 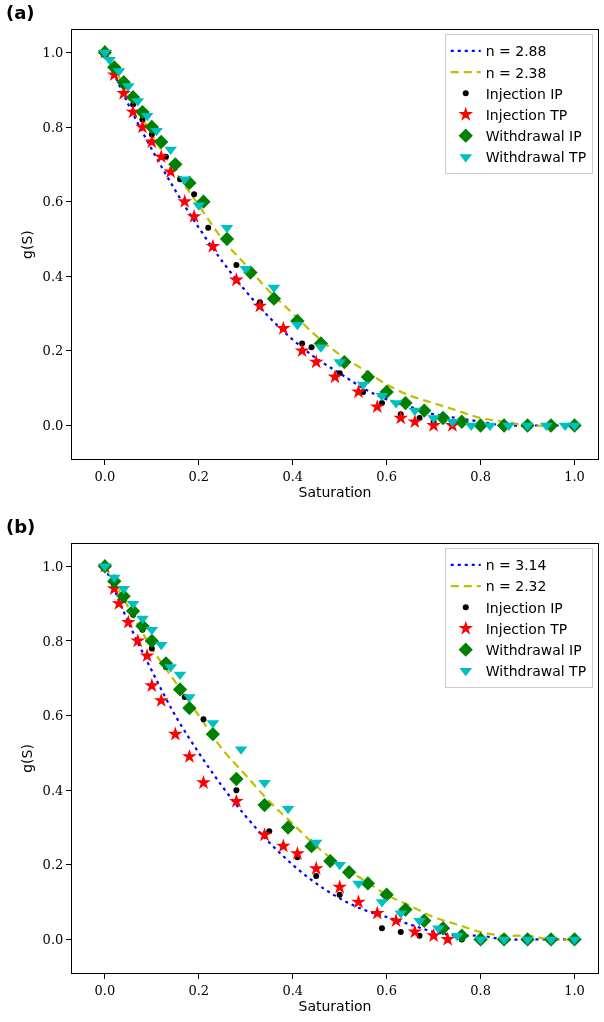 What do you see at coordinates (516, 565) in the screenshot?
I see `legend-label: n = 3.14` at bounding box center [516, 565].